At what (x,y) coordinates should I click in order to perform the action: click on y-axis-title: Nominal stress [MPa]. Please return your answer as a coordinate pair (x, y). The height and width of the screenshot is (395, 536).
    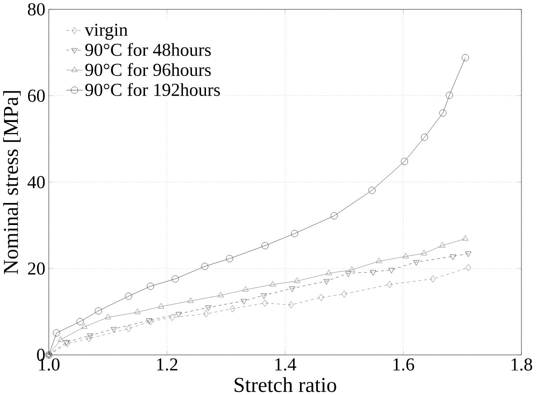
    Looking at the image, I should click on (12, 182).